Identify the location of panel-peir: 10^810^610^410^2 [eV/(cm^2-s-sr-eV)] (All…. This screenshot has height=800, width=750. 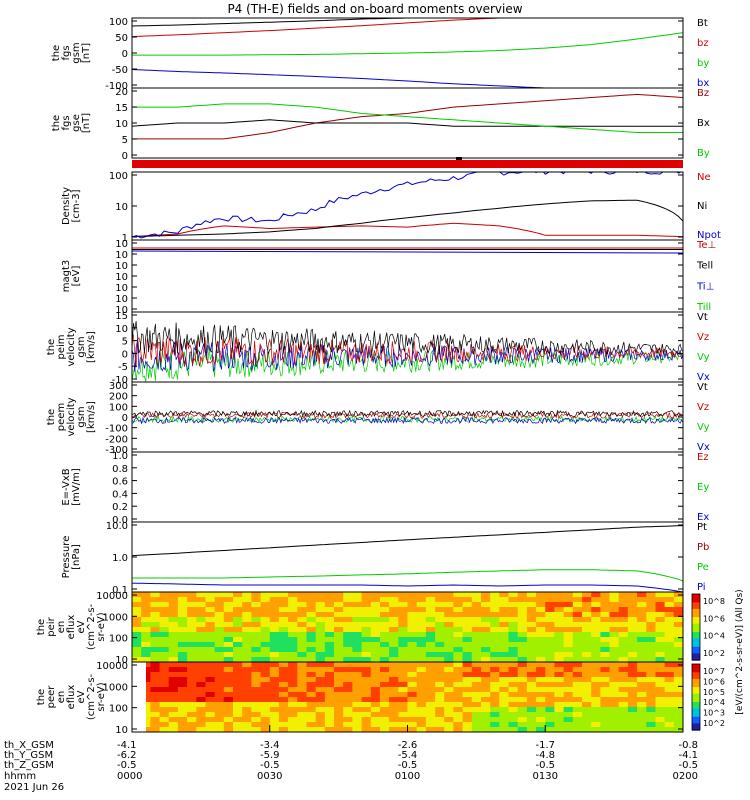
(390, 651).